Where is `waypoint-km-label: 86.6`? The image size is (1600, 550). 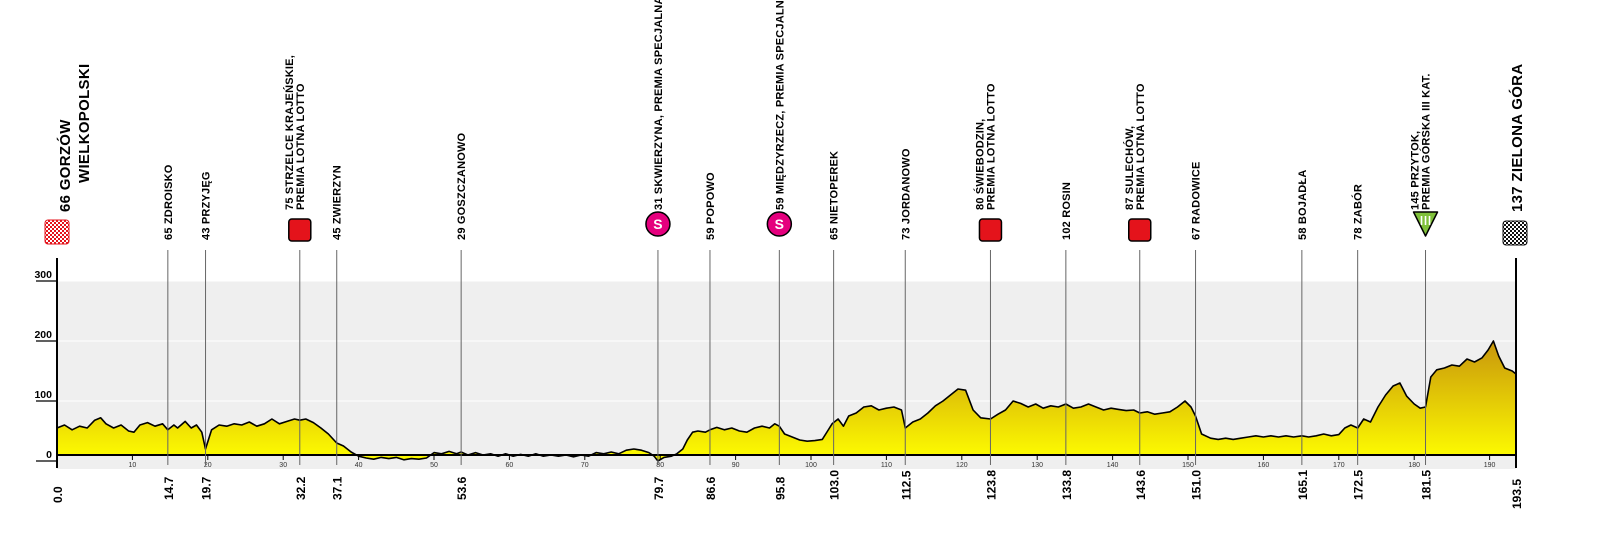 waypoint-km-label: 86.6 is located at coordinates (711, 488).